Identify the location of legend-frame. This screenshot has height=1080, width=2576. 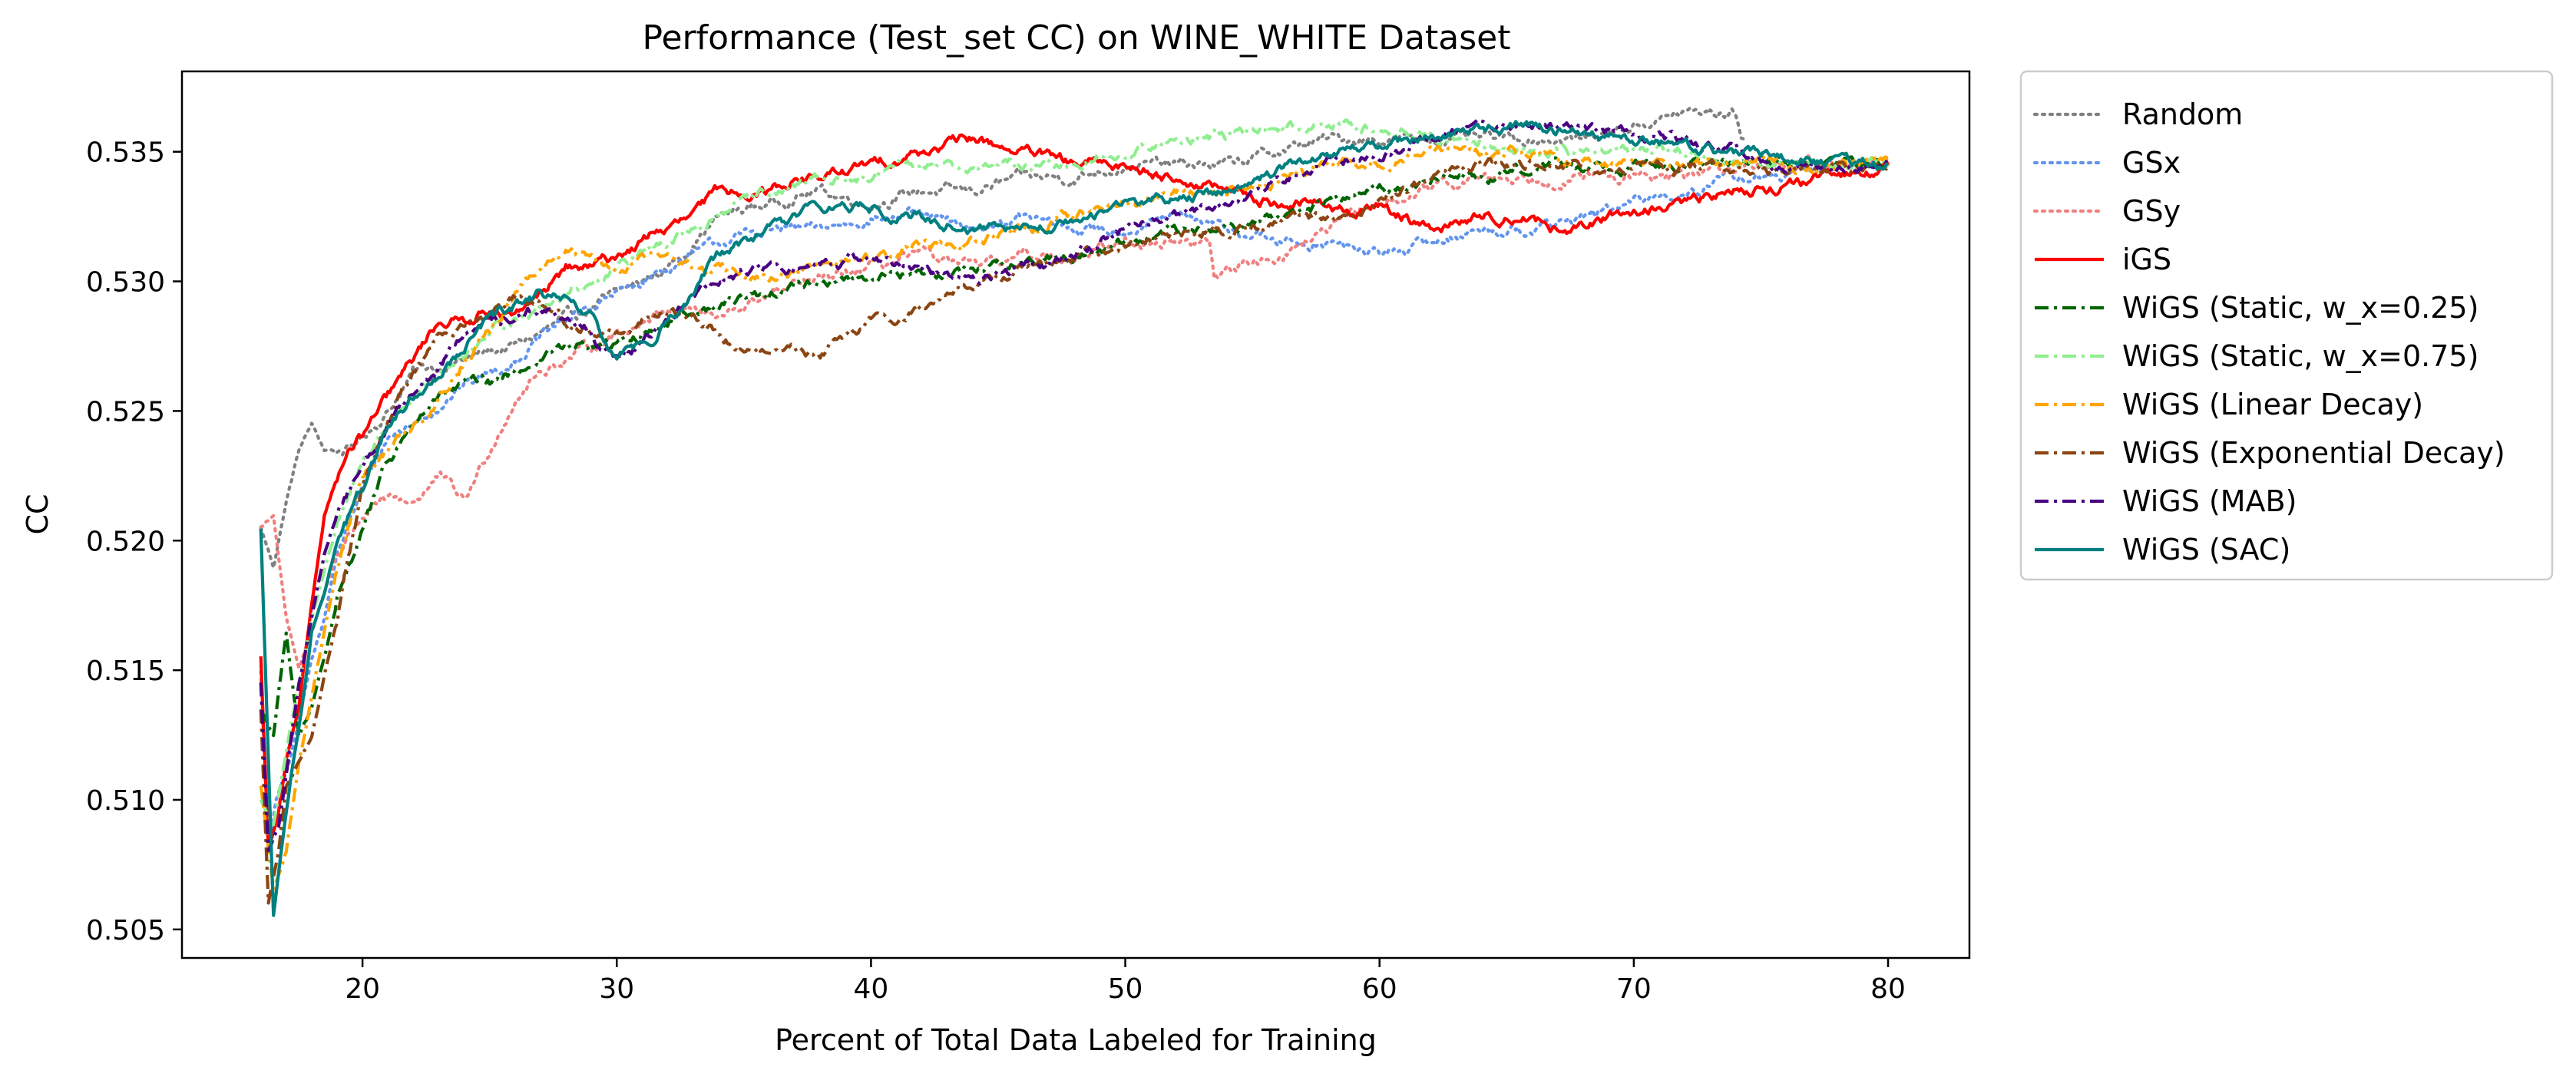
(2286, 325).